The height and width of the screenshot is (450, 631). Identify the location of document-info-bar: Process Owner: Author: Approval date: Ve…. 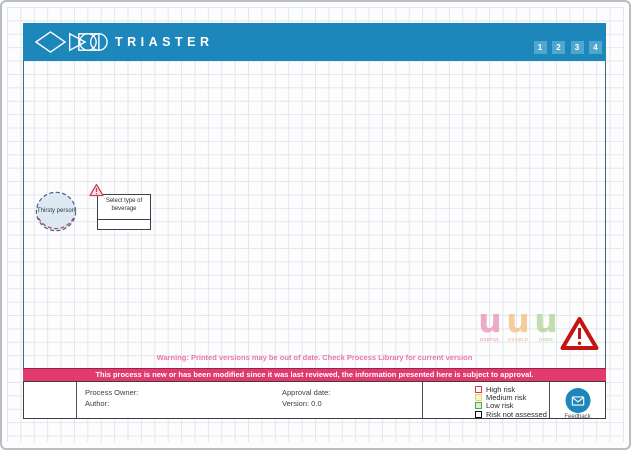
(314, 400).